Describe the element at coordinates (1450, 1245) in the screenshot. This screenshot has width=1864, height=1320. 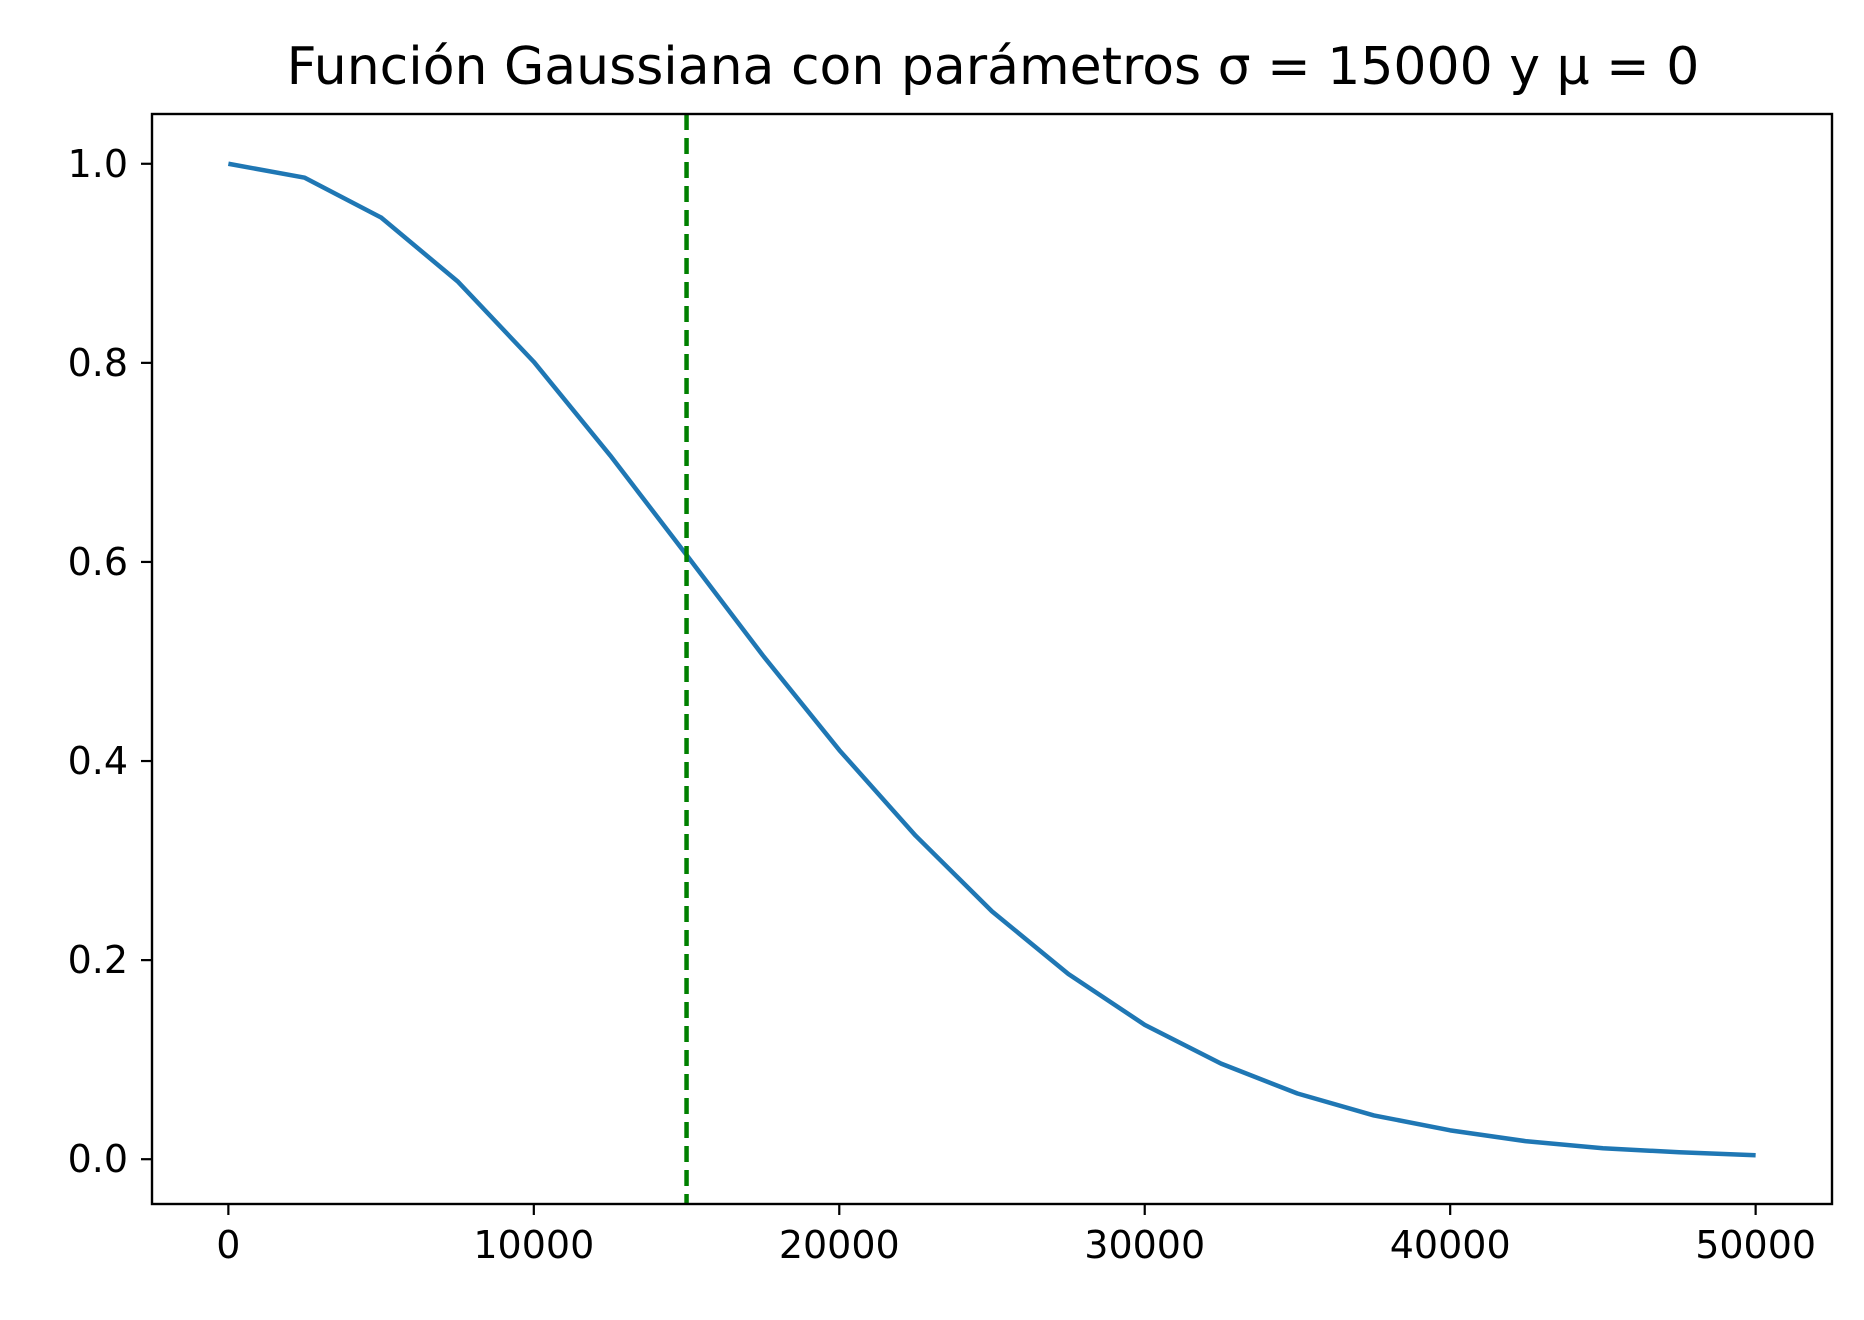
I see `x-tick-label: 40000` at that location.